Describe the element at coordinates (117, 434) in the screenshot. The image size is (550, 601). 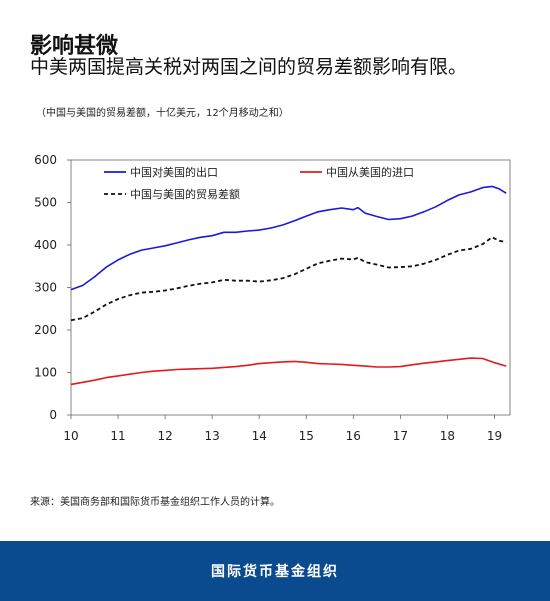
I see `x-tick-label: 11` at that location.